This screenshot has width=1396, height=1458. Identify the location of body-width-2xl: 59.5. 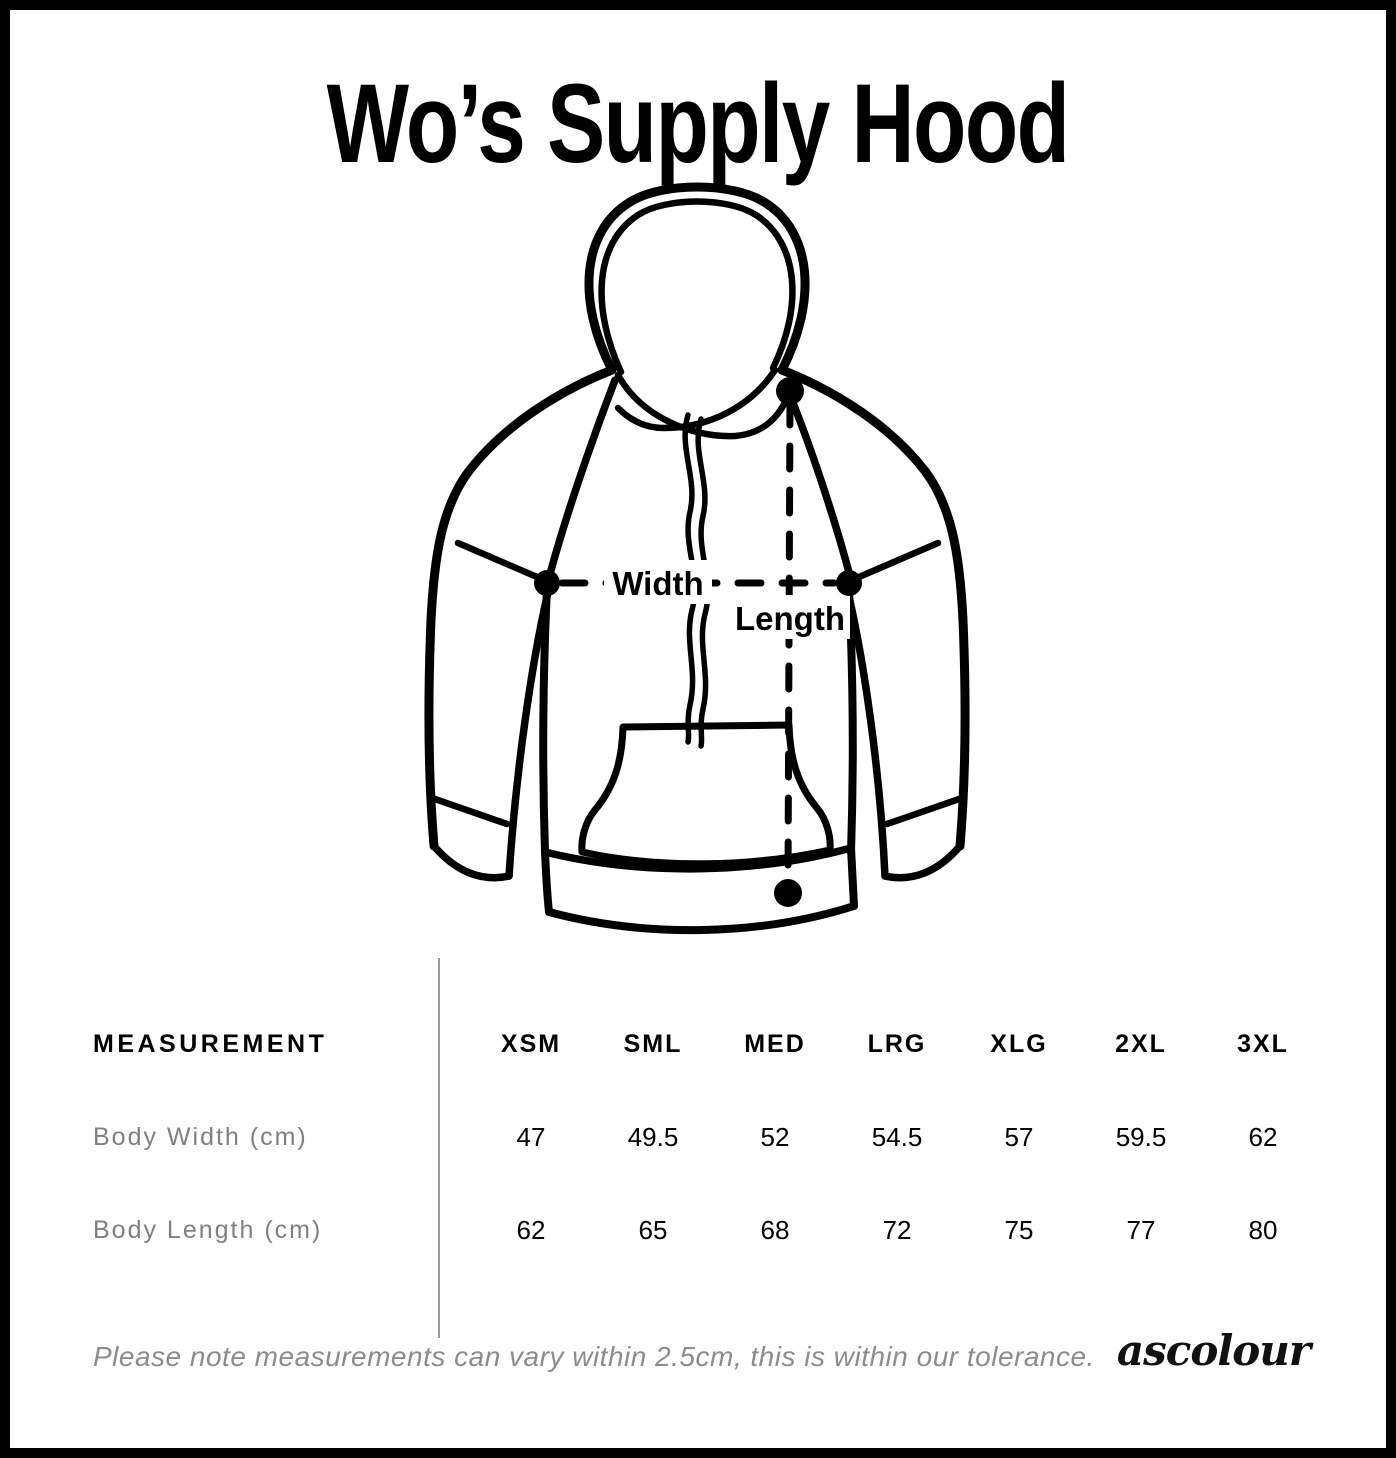
(1141, 1137).